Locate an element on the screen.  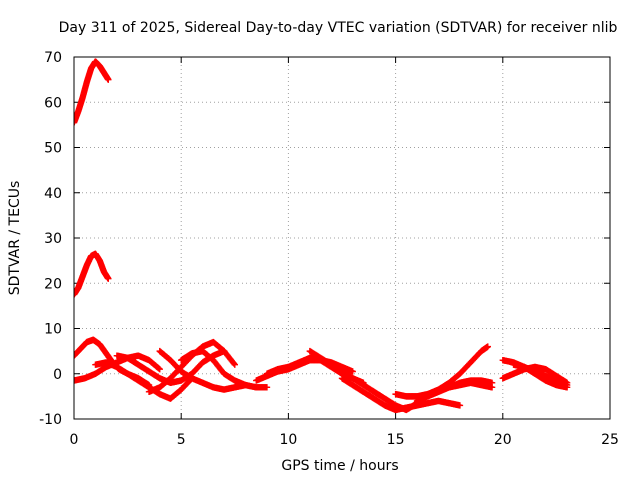
x-tick-label: 15 is located at coordinates (396, 440).